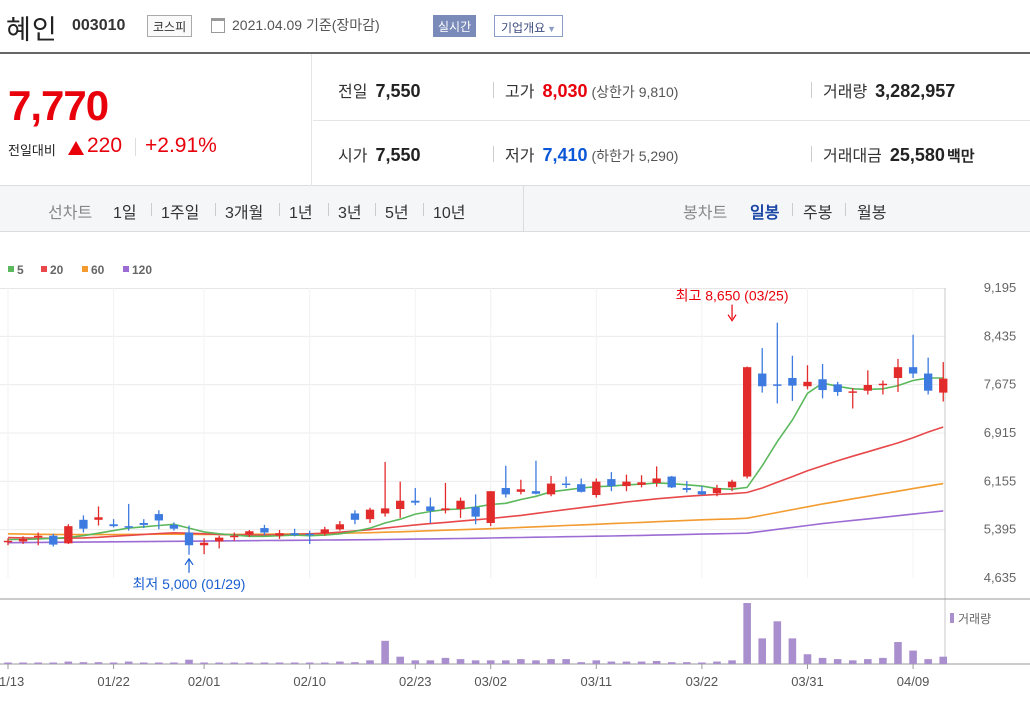  I want to click on amount-label: 거래대금, so click(852, 156).